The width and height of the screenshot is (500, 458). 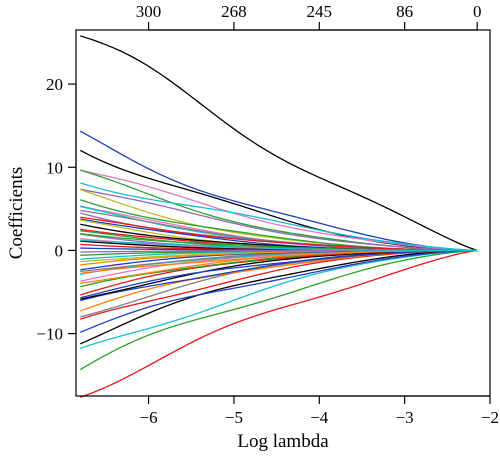 I want to click on top-tick-label: 0, so click(x=477, y=11).